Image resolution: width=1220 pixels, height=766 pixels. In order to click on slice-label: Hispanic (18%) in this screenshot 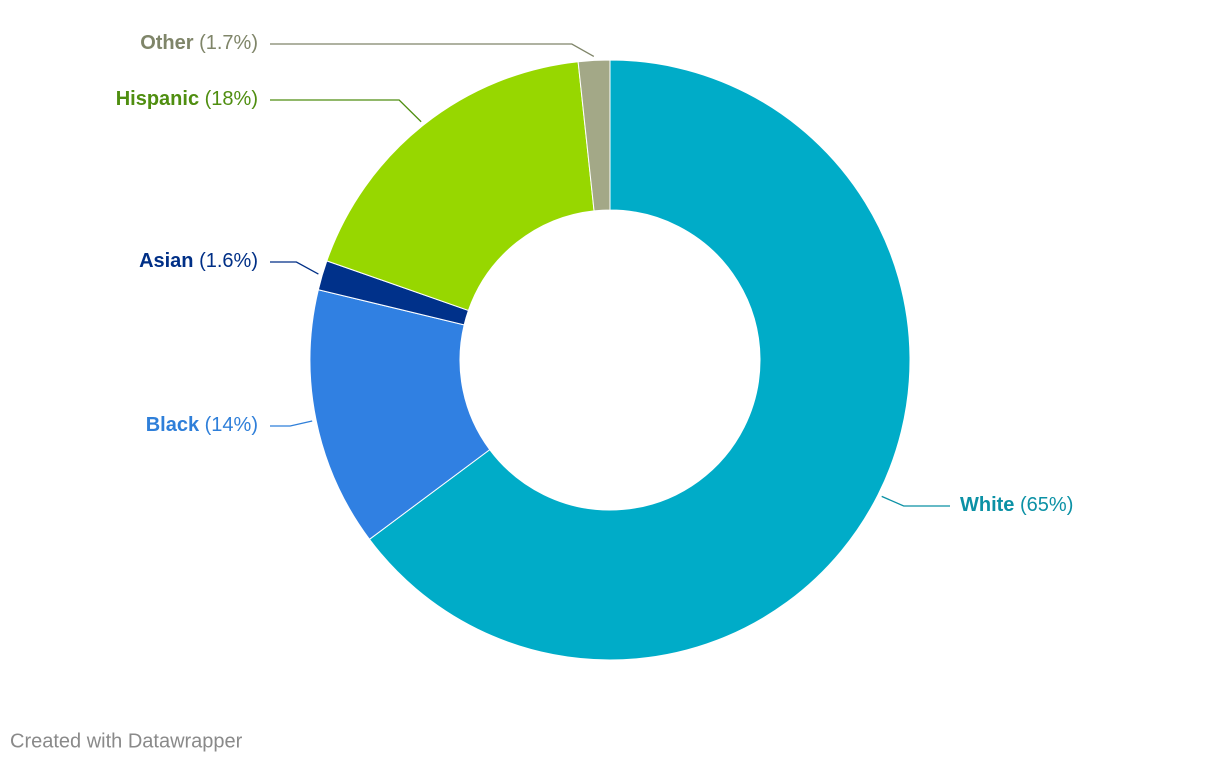, I will do `click(187, 99)`.